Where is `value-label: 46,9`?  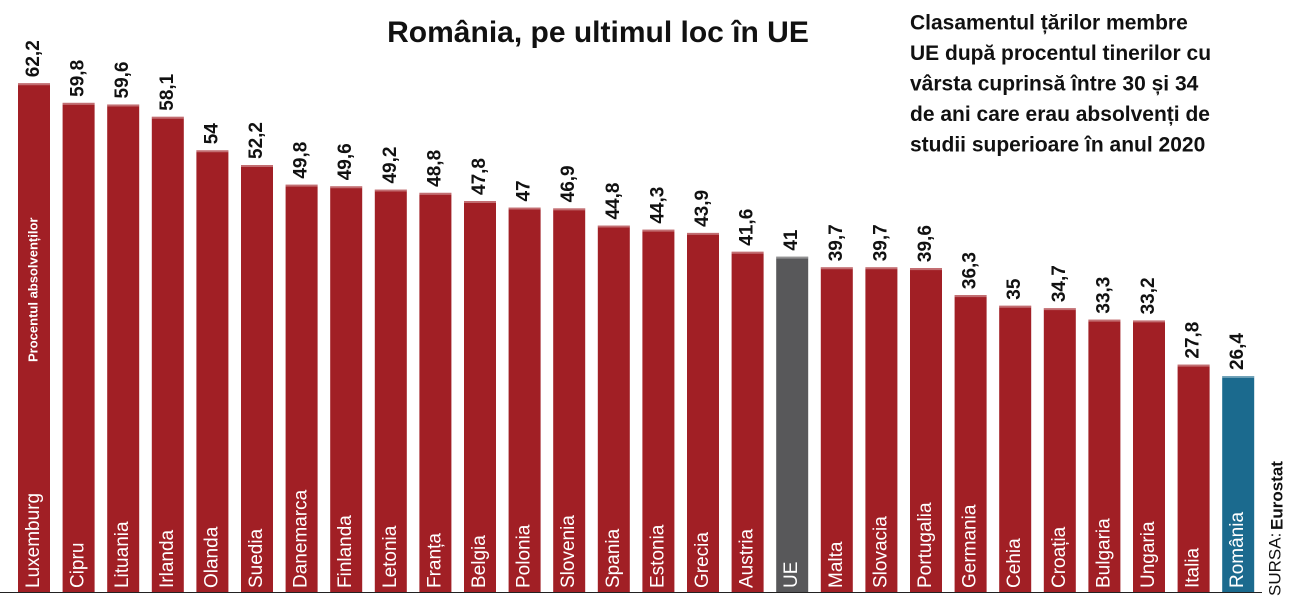
value-label: 46,9 is located at coordinates (568, 183).